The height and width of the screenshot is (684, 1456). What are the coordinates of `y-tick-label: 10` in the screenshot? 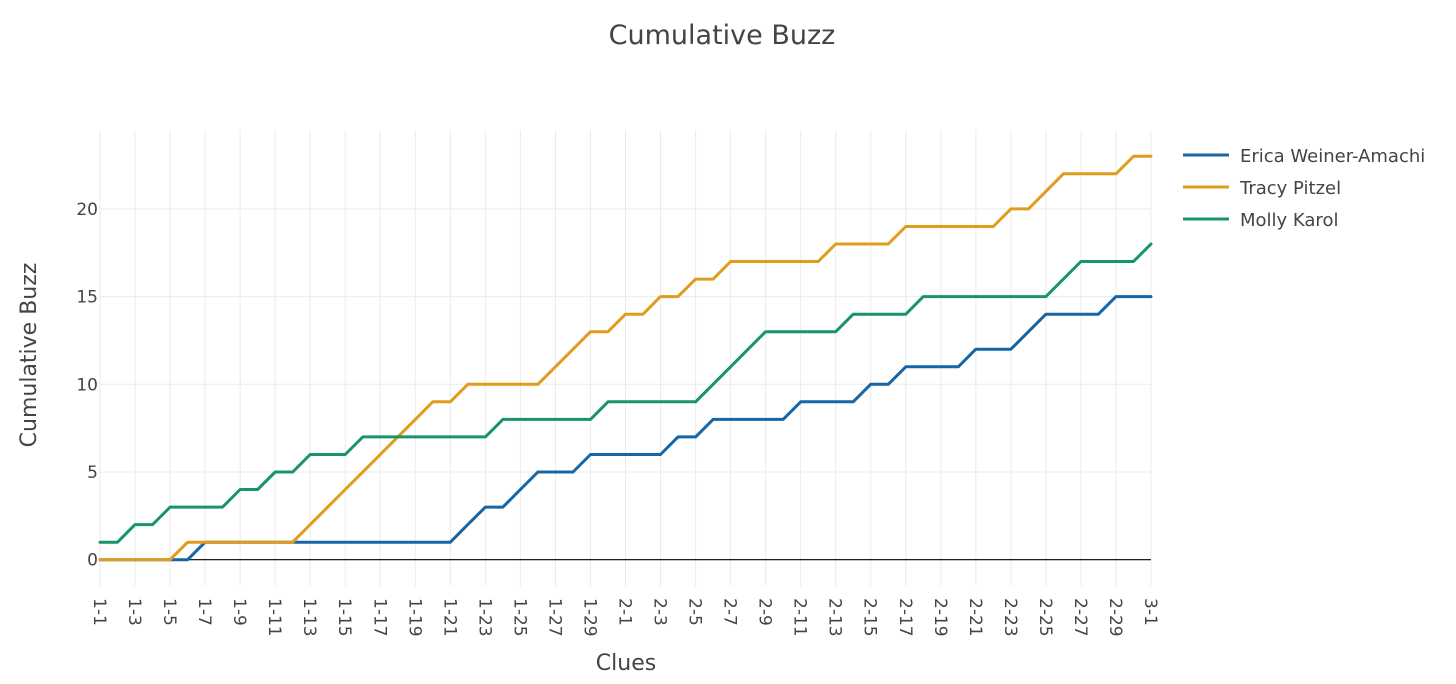 It's located at (87, 385).